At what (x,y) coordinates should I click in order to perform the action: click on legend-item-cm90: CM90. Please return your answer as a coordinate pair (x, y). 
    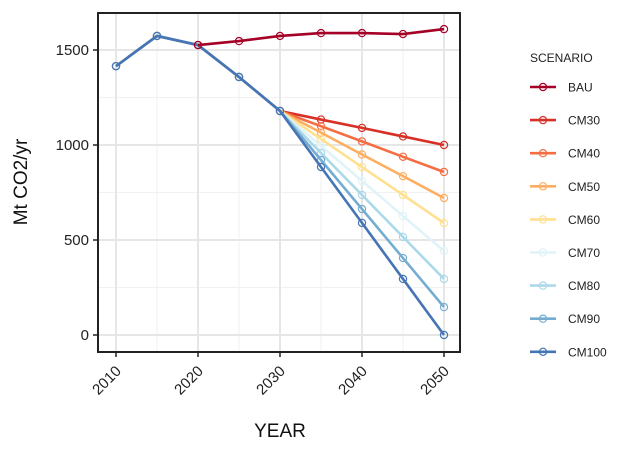
    Looking at the image, I should click on (565, 319).